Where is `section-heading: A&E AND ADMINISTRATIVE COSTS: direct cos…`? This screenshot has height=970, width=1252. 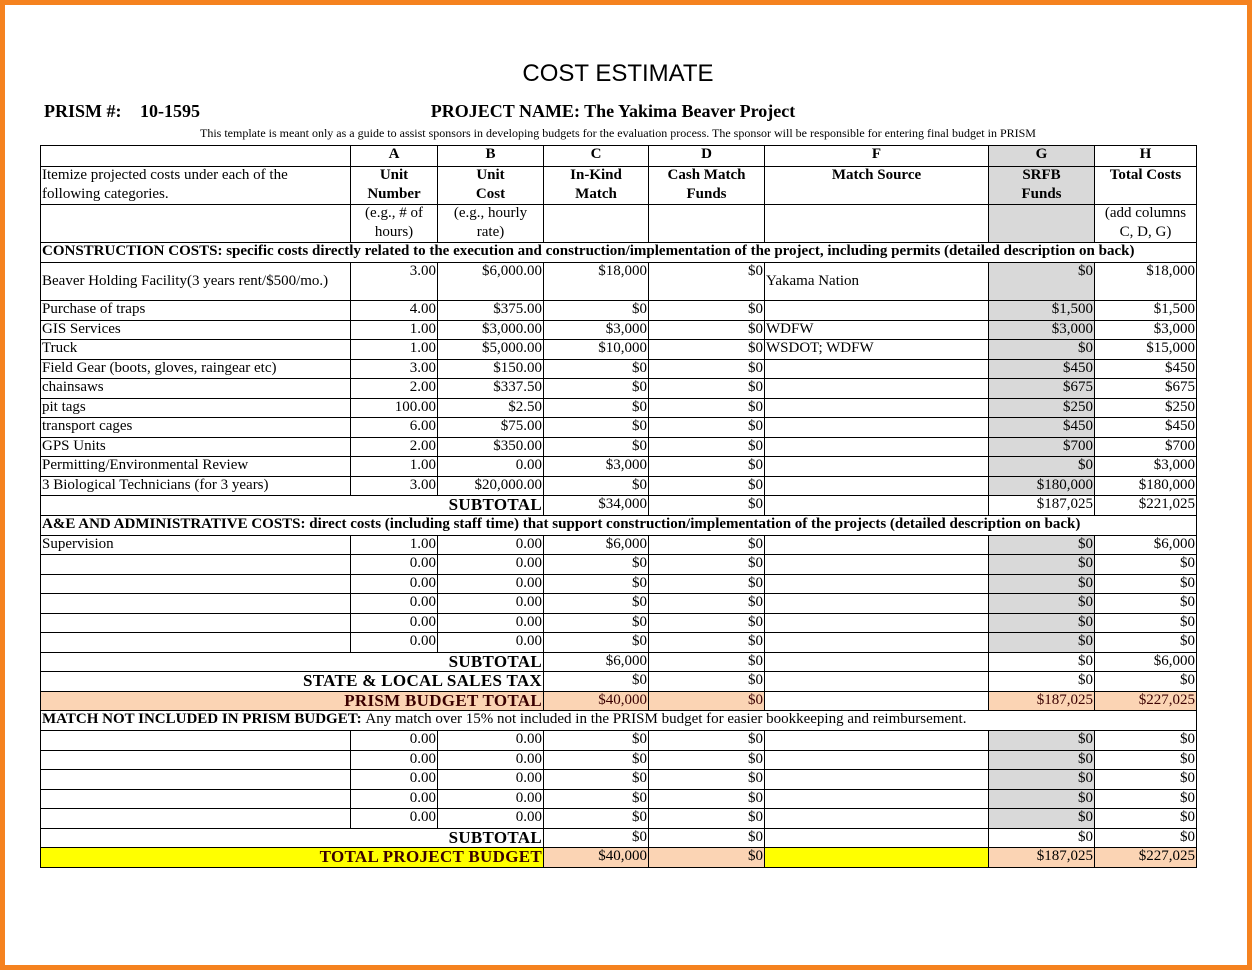 section-heading: A&E AND ADMINISTRATIVE COSTS: direct cos… is located at coordinates (618, 525).